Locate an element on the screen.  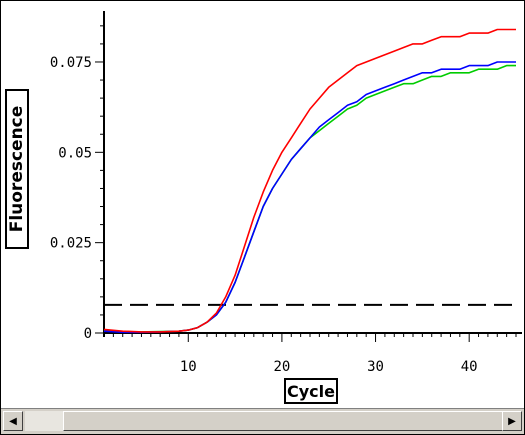
horizontal-scrollbar: ◀ ▶ is located at coordinates (262, 421).